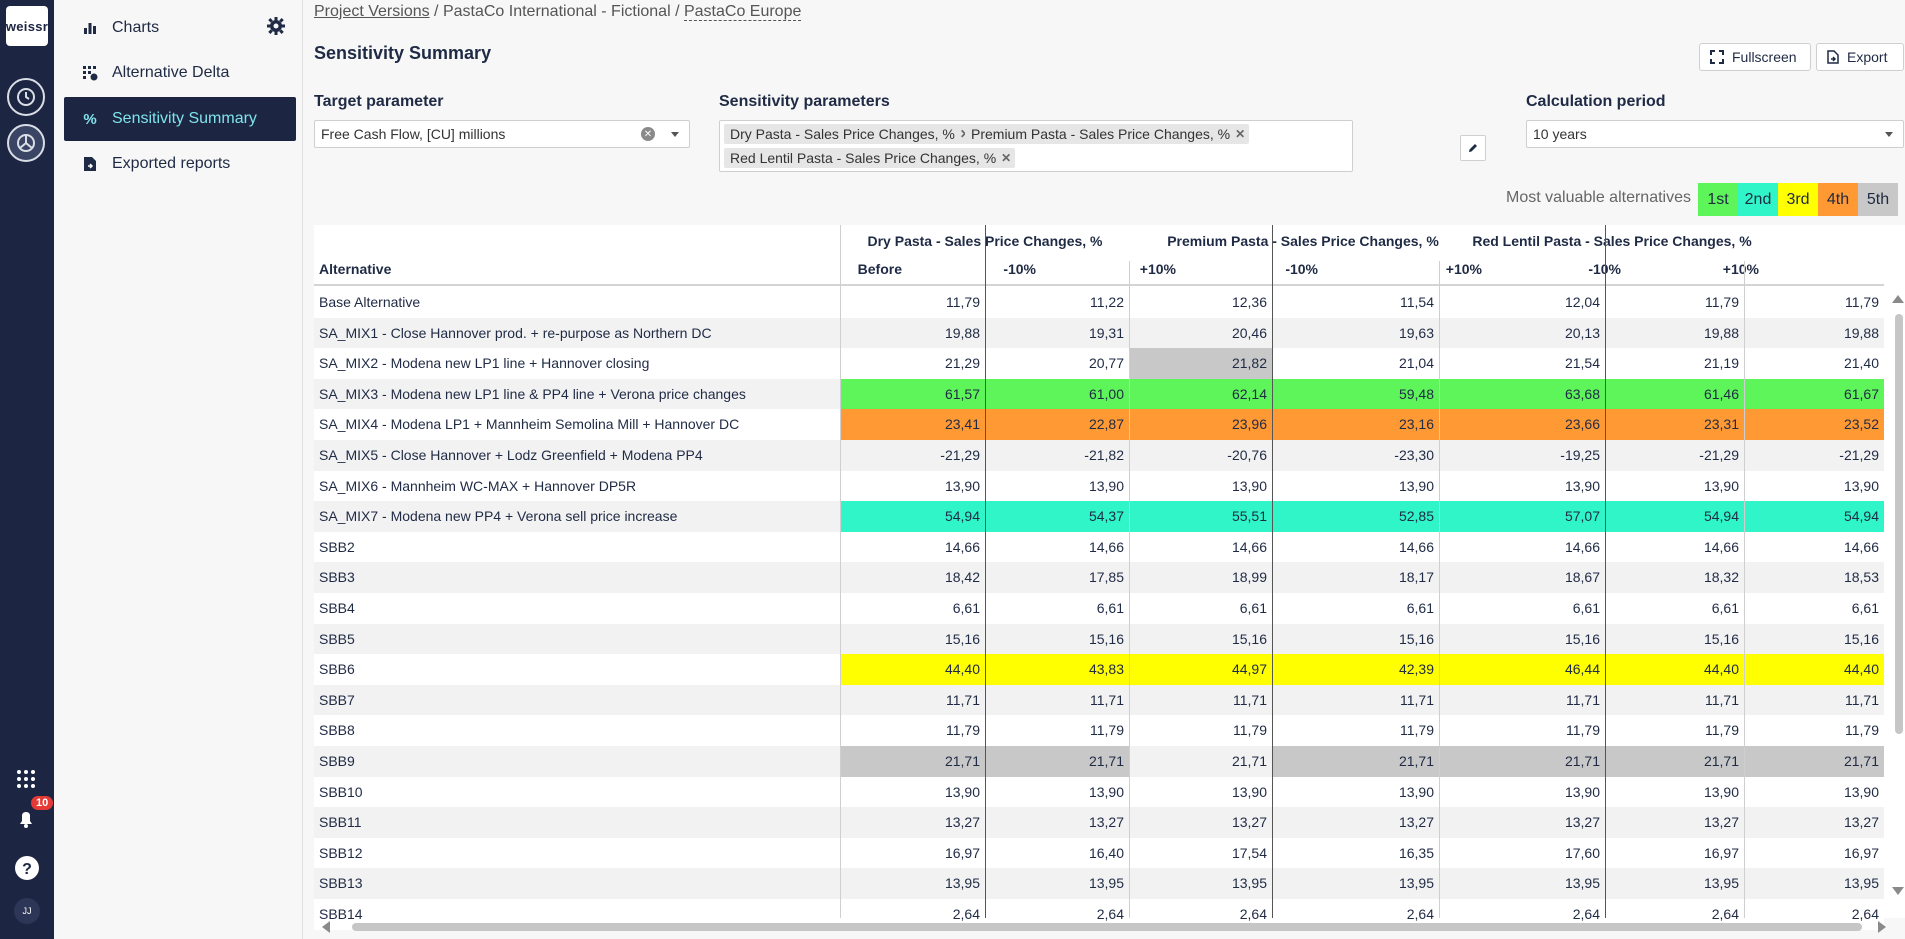 The height and width of the screenshot is (939, 1905). Describe the element at coordinates (879, 269) in the screenshot. I see `column-header-before: Before` at that location.